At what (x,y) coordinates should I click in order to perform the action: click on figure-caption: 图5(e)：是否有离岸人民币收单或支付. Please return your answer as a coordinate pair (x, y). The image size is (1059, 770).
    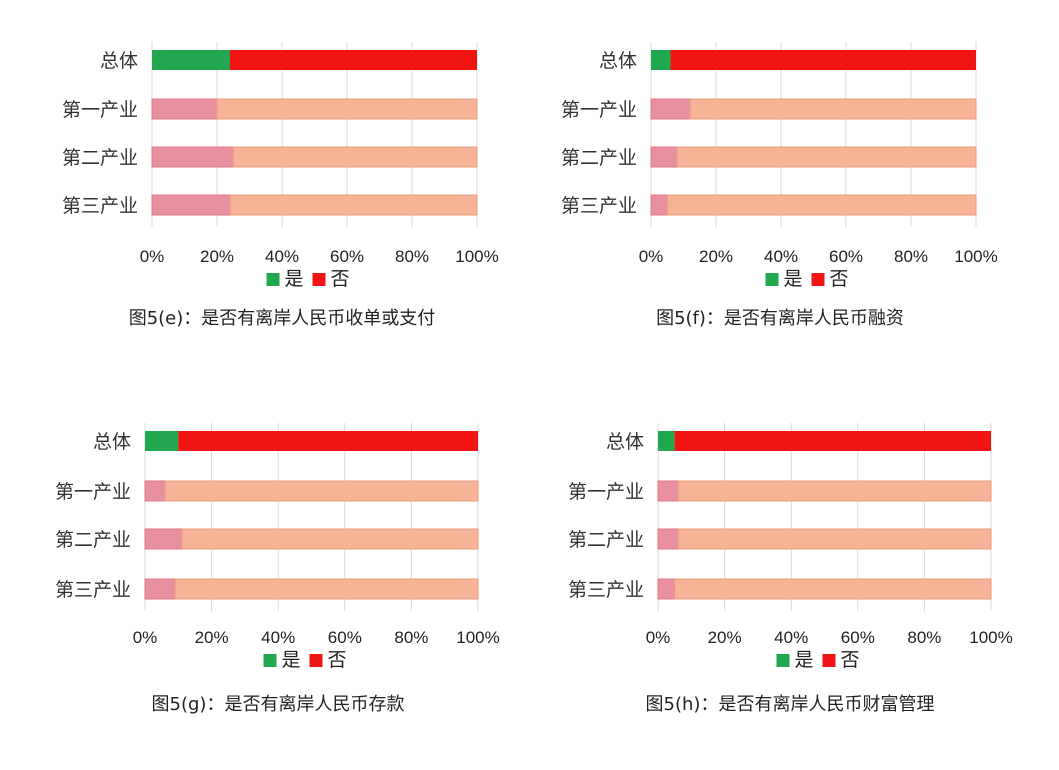
    Looking at the image, I should click on (282, 318).